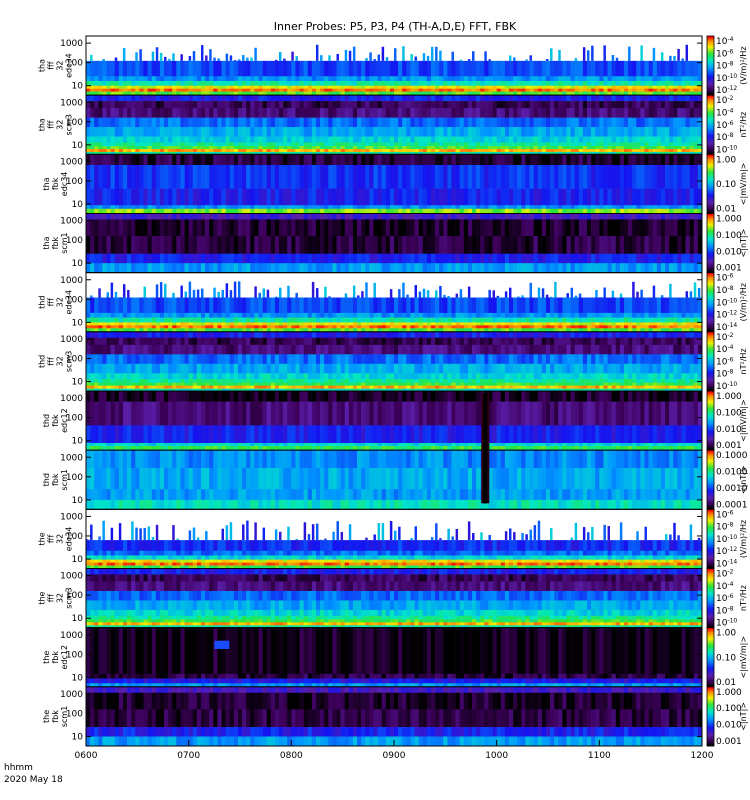 The width and height of the screenshot is (750, 800). What do you see at coordinates (599, 756) in the screenshot?
I see `x-tick-label: 1100` at bounding box center [599, 756].